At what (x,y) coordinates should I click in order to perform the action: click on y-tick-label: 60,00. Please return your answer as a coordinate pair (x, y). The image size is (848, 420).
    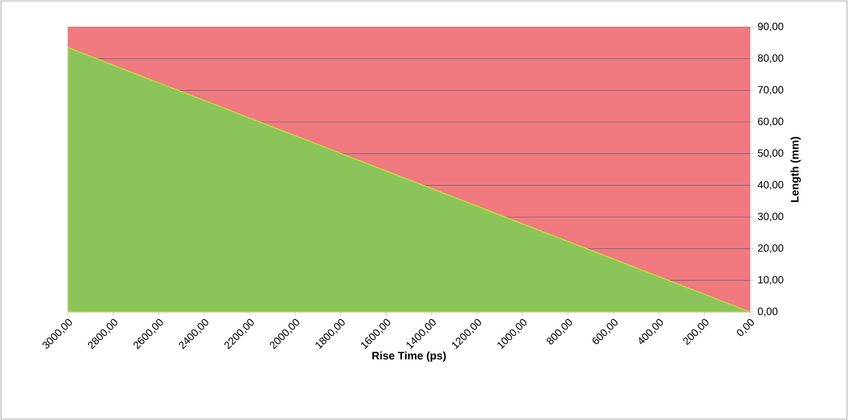
    Looking at the image, I should click on (771, 122).